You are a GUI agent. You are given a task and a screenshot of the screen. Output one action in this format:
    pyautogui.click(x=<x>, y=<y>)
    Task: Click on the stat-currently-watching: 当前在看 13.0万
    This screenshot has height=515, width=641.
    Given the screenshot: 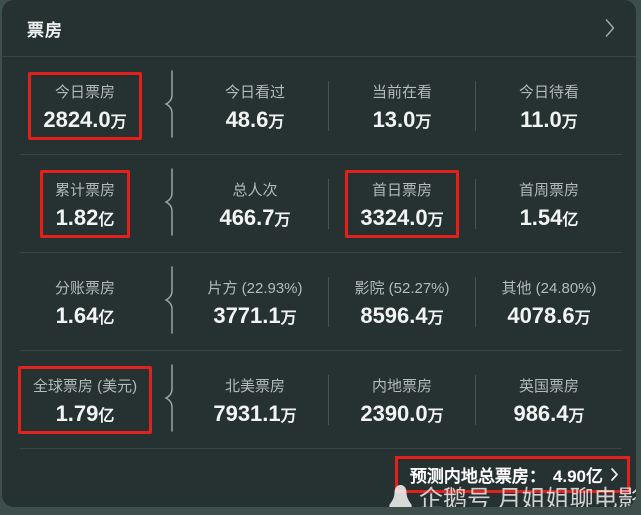 What is the action you would take?
    pyautogui.click(x=402, y=106)
    